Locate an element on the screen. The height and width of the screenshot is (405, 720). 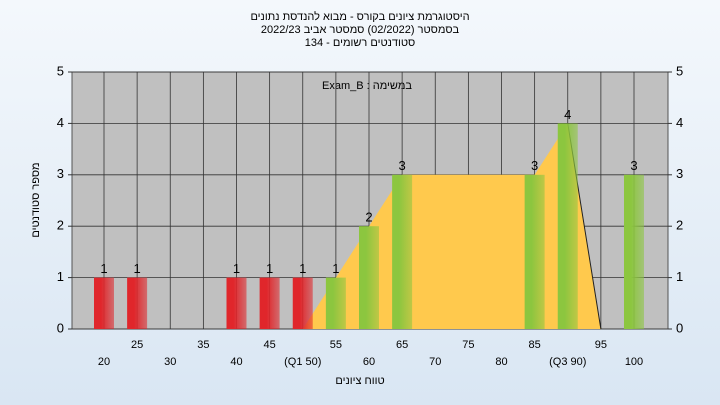
x-tick-label: 40 is located at coordinates (236, 362).